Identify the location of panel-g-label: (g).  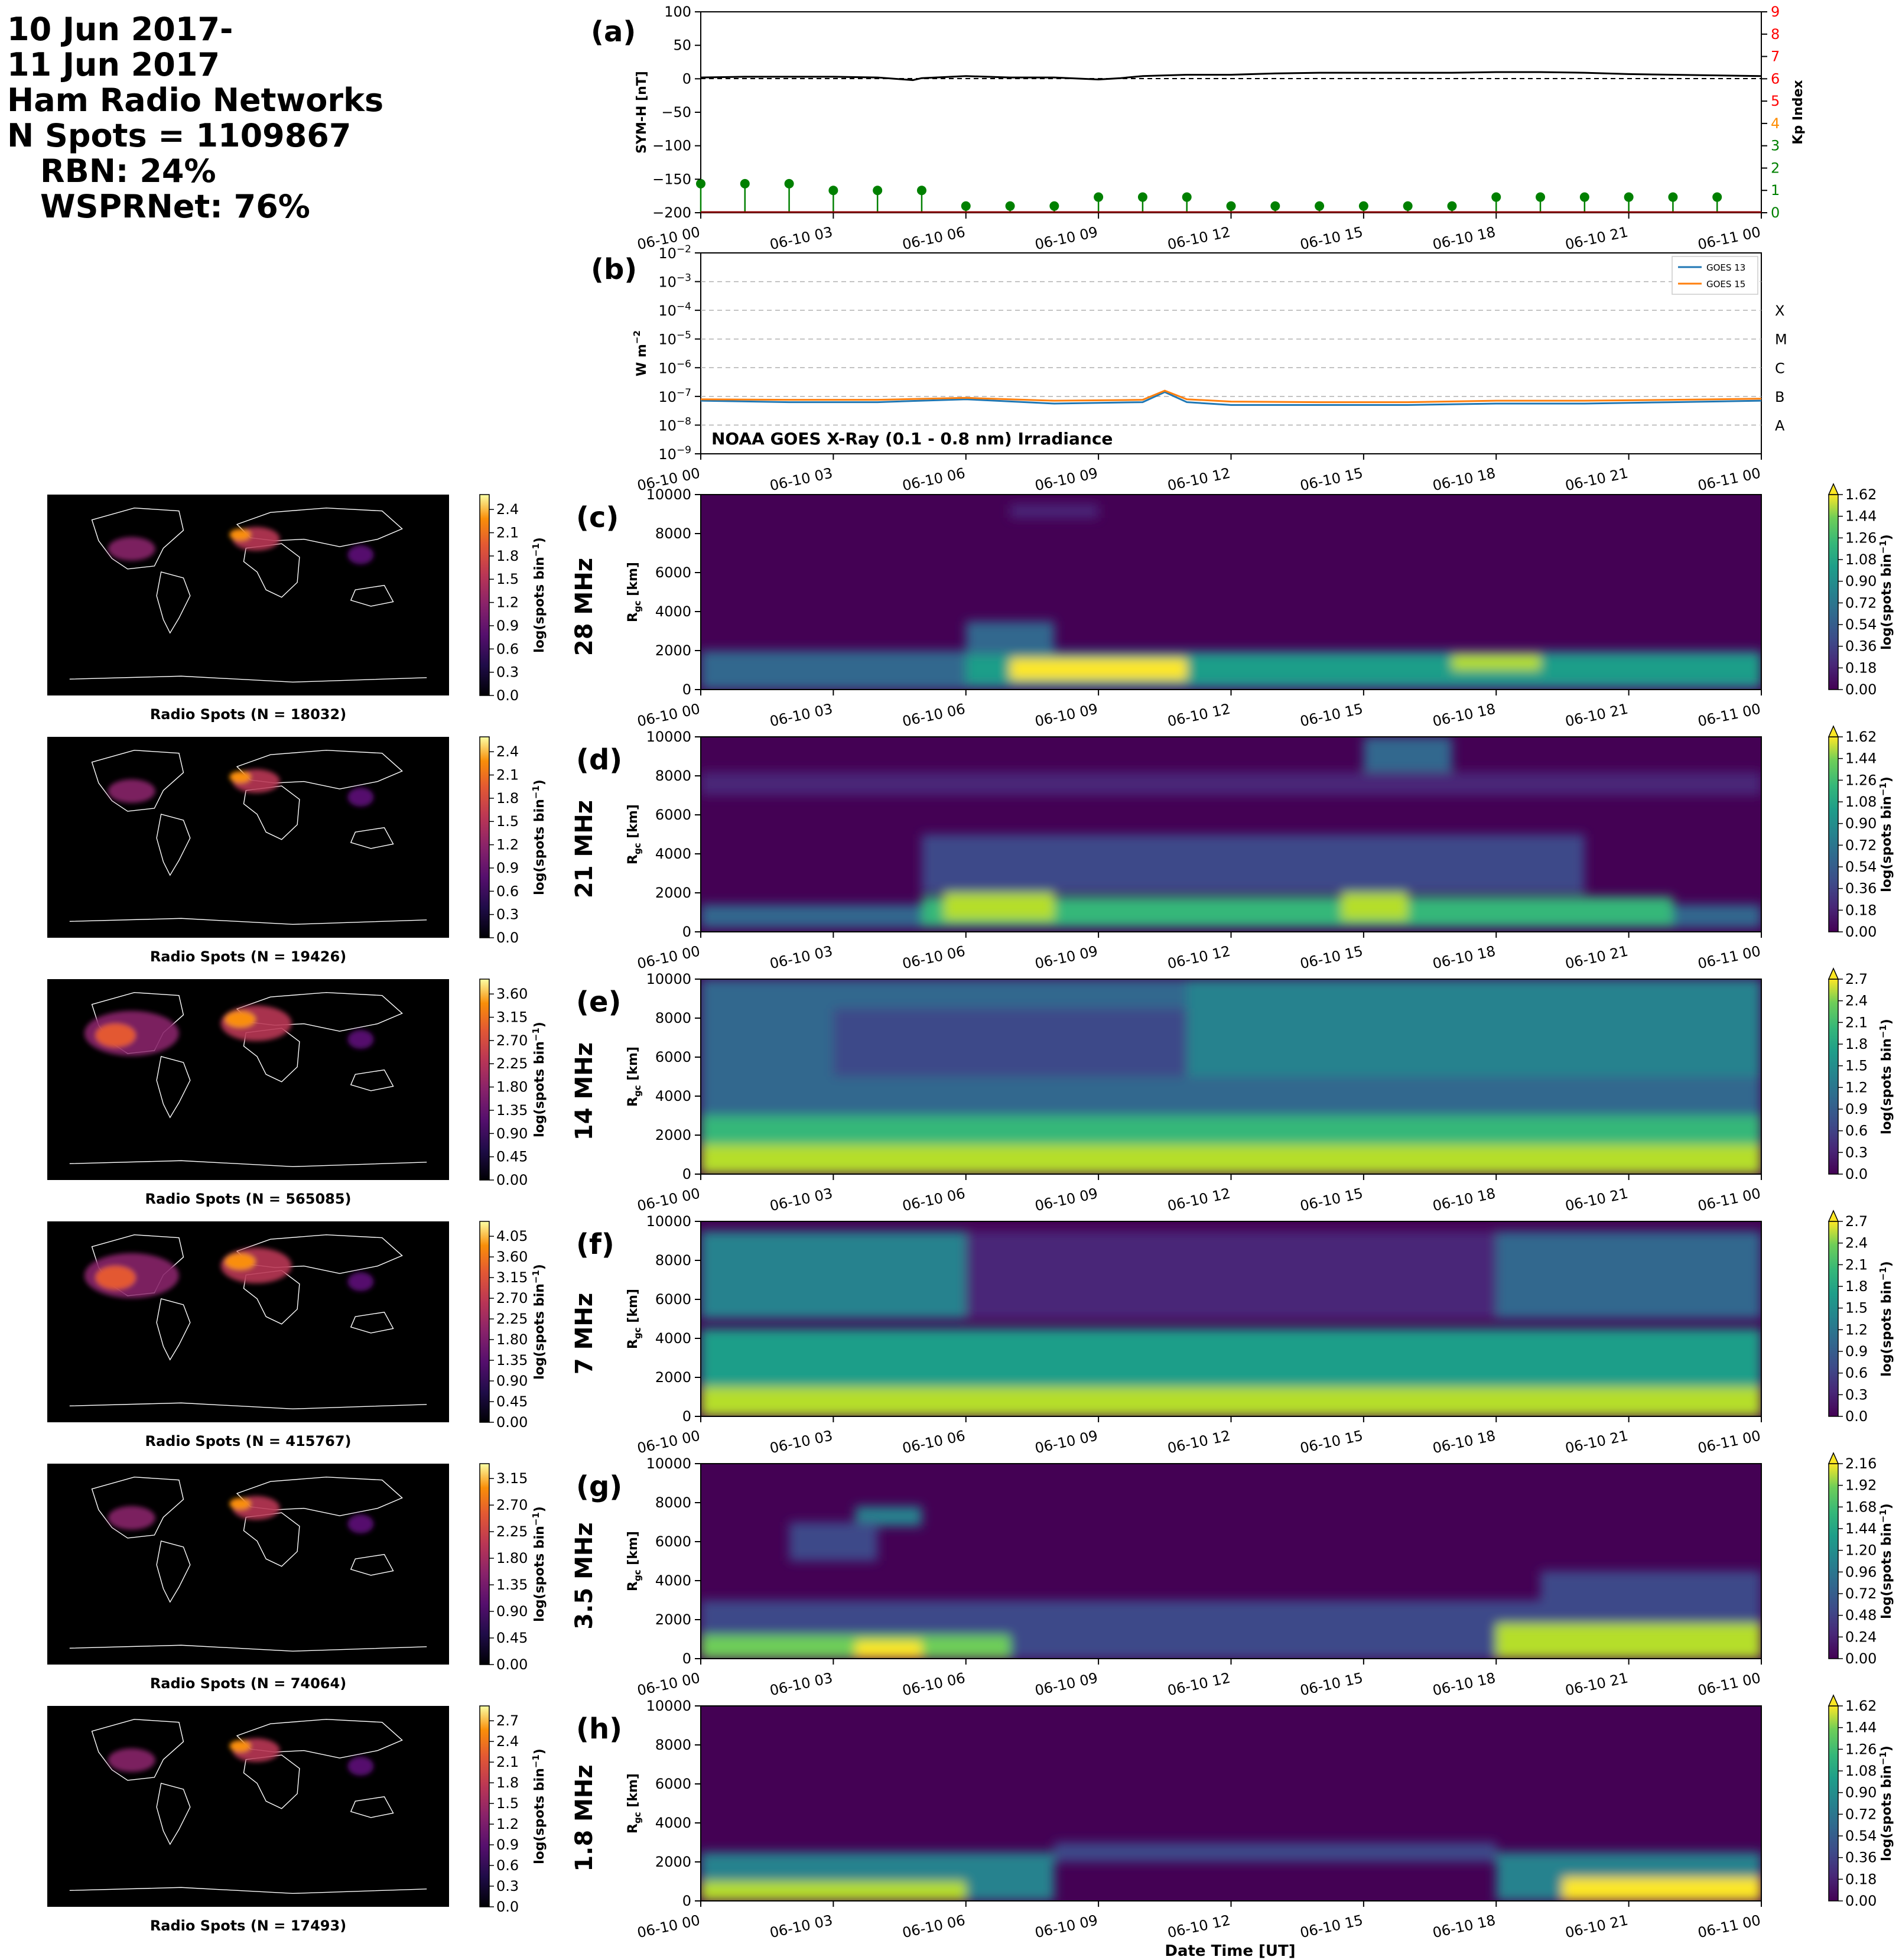
(599, 1486).